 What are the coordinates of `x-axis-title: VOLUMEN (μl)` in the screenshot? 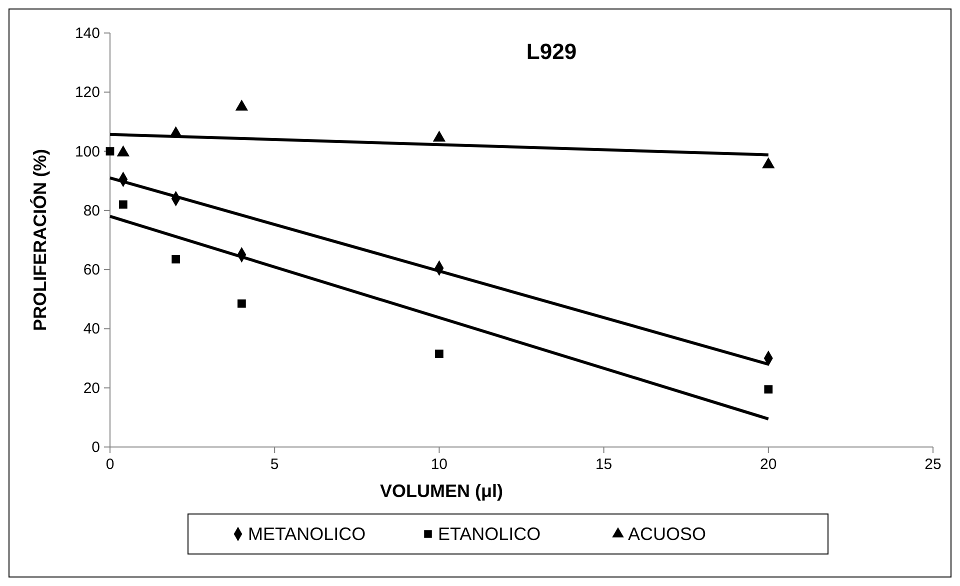 It's located at (442, 491).